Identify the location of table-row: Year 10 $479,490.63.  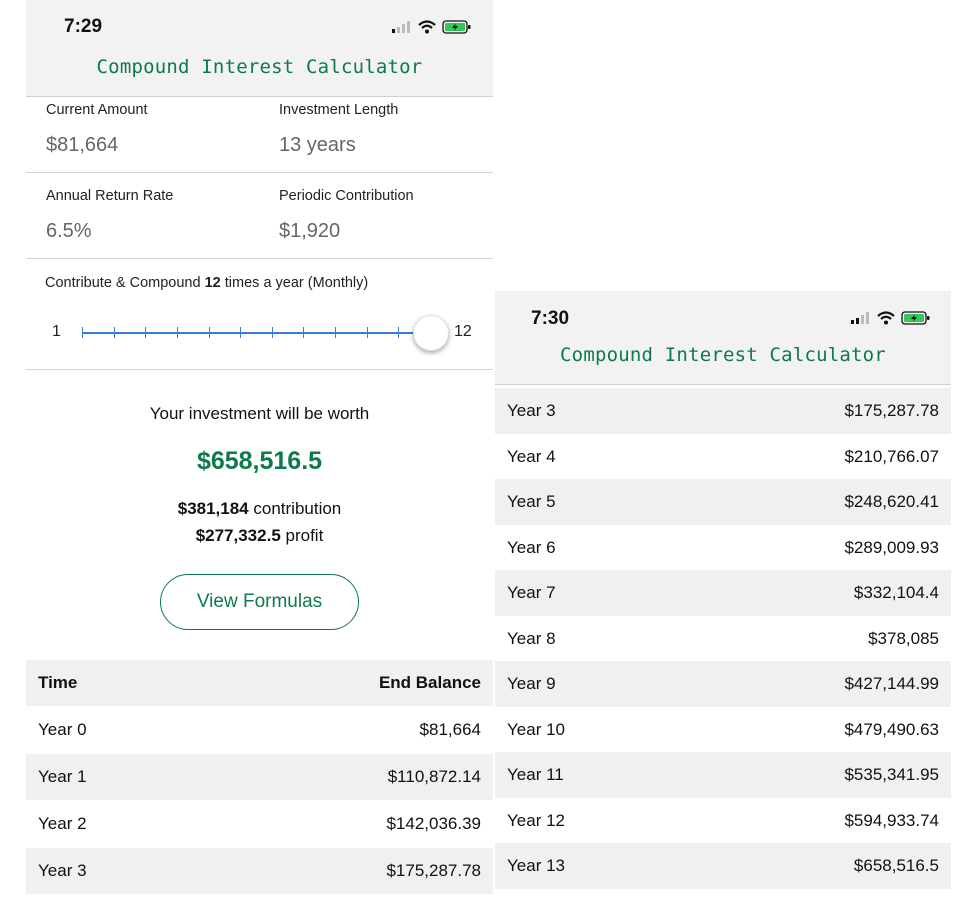
(723, 730).